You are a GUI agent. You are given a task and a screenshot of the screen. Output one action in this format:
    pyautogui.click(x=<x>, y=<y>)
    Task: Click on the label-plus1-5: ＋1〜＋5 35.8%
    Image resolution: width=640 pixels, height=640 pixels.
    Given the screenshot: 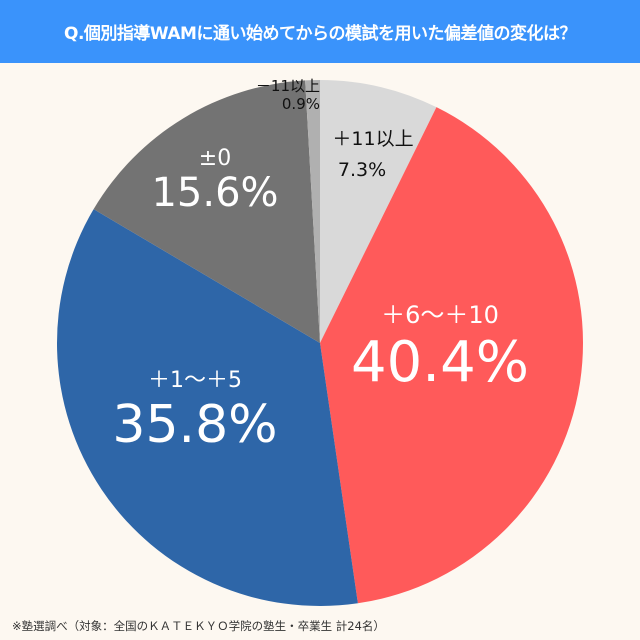 What is the action you would take?
    pyautogui.click(x=195, y=411)
    